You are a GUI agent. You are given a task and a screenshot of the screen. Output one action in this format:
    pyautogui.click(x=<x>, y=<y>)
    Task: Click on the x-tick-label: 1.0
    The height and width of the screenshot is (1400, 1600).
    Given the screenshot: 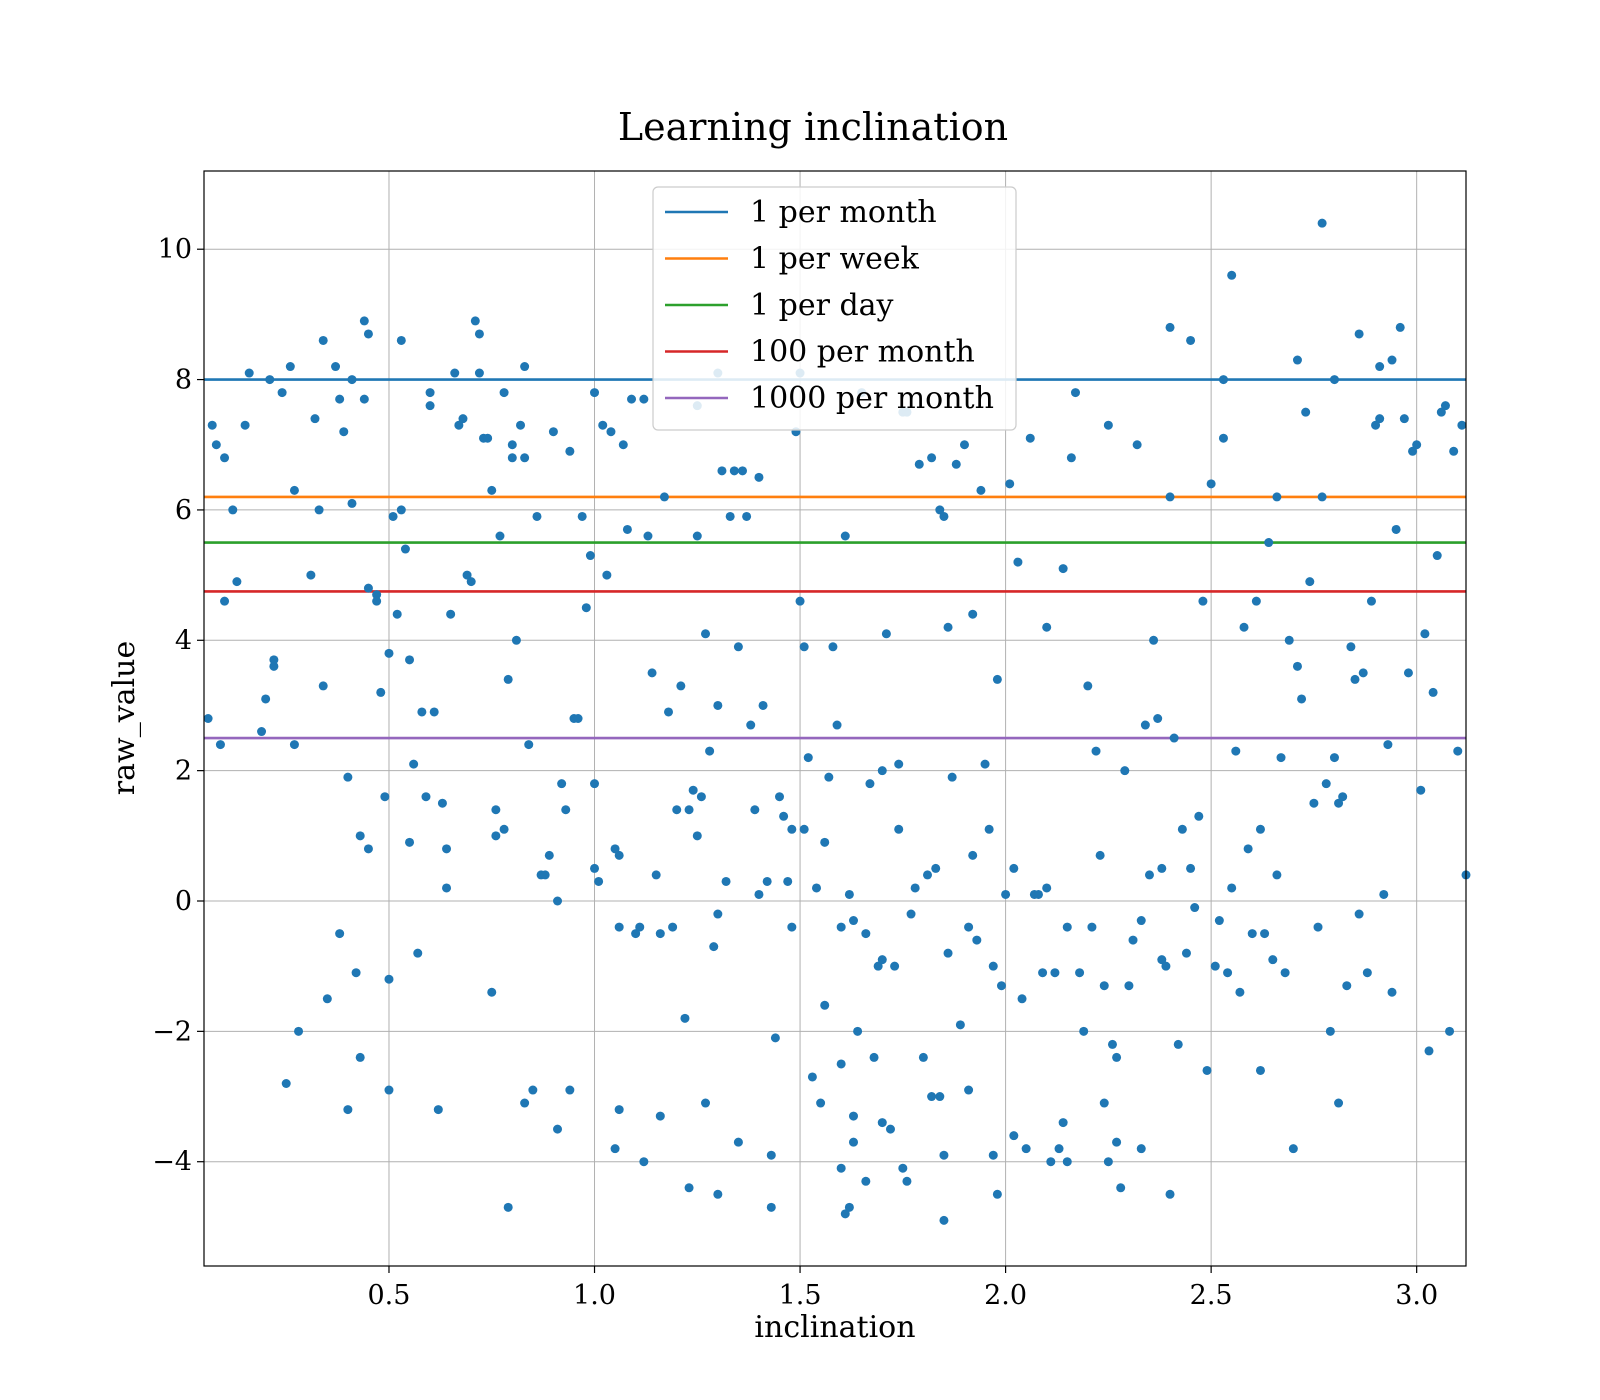 What is the action you would take?
    pyautogui.click(x=594, y=1295)
    